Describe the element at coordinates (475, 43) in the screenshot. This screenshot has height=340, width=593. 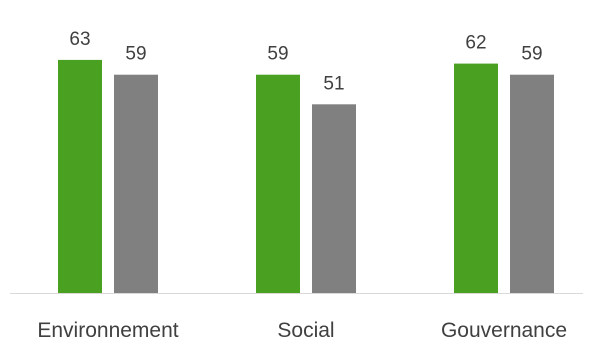
I see `value-label-gouvernance-series-1: 62` at that location.